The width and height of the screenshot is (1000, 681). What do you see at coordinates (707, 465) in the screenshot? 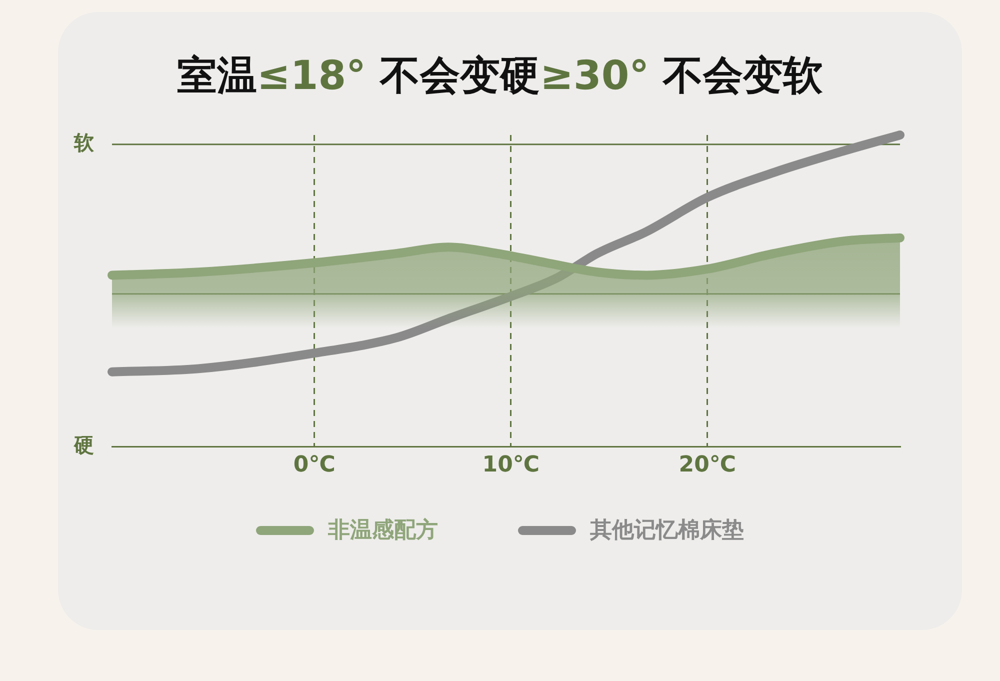
I see `x-tick-label: 20℃` at bounding box center [707, 465].